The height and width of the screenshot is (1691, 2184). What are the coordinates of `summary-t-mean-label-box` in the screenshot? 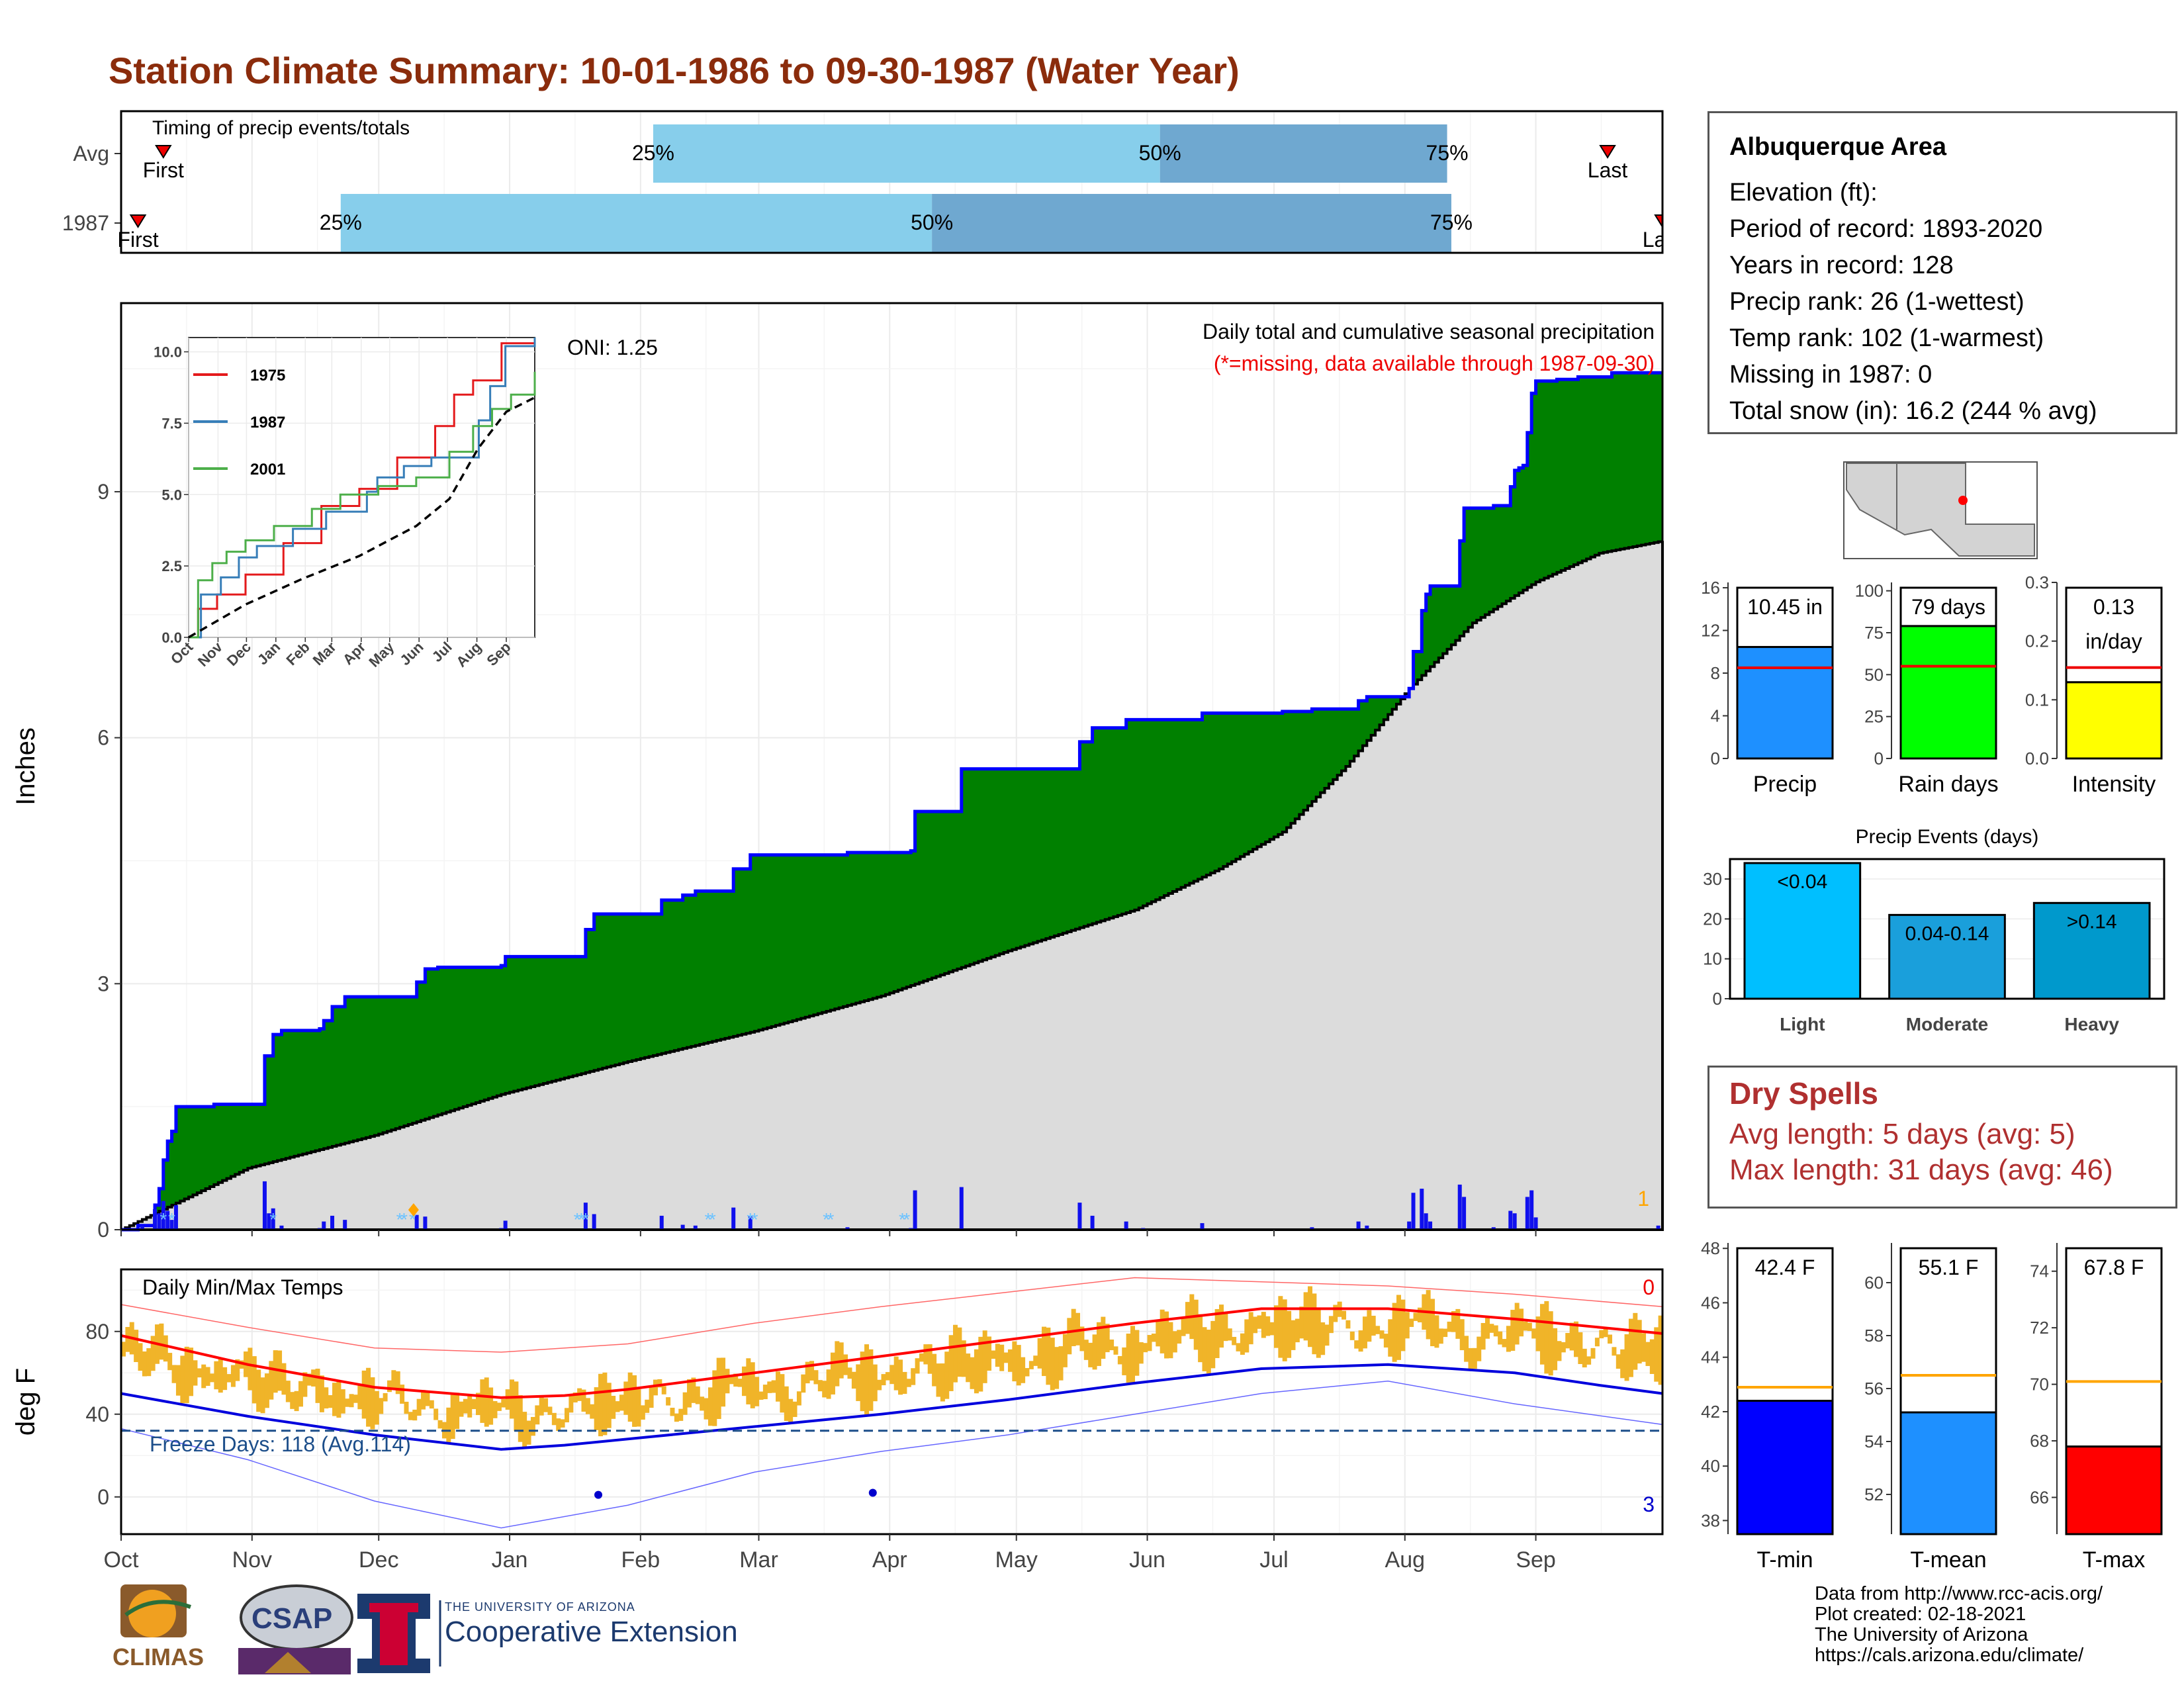 It's located at (1948, 1330).